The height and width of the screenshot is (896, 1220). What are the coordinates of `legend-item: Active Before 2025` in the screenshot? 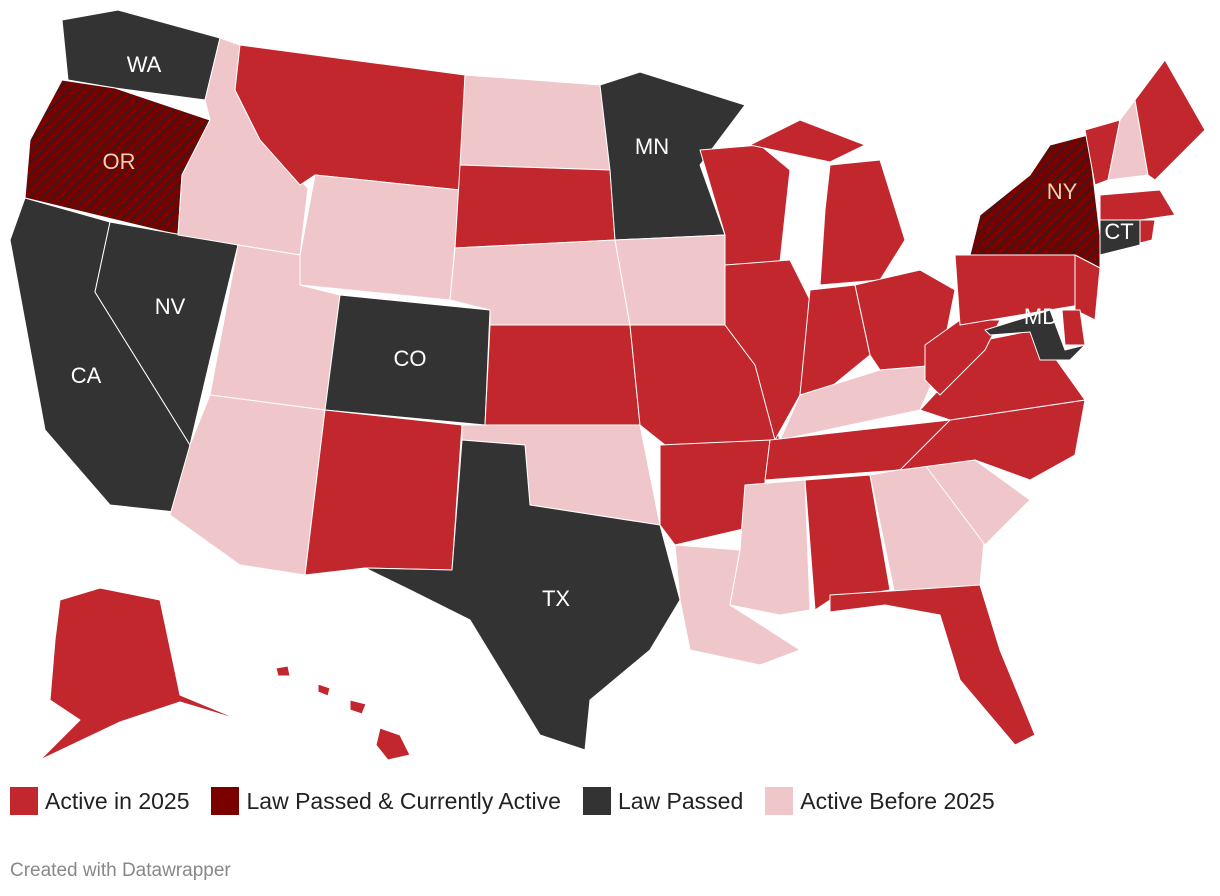 It's located at (880, 801).